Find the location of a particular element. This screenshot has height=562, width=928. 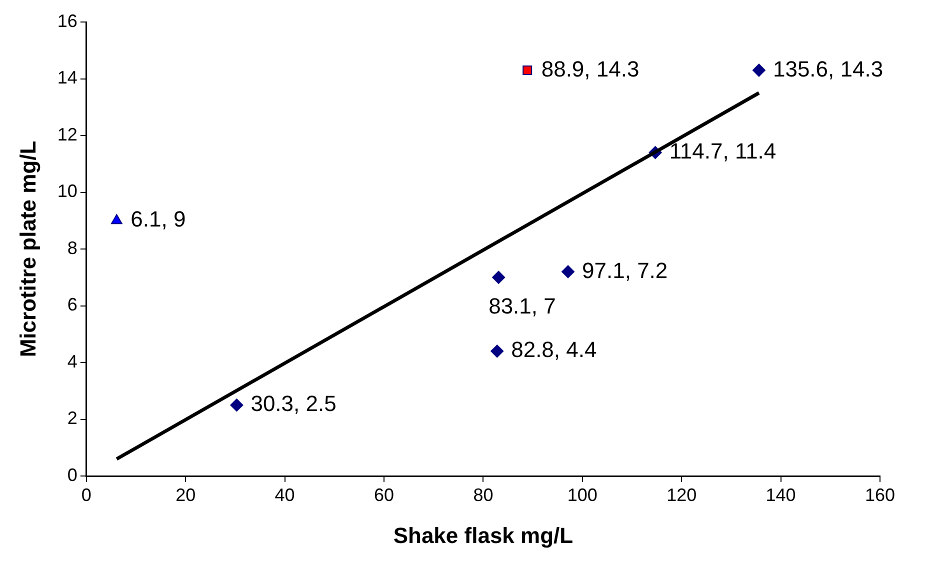

y-tick-label: 6 is located at coordinates (72, 304).